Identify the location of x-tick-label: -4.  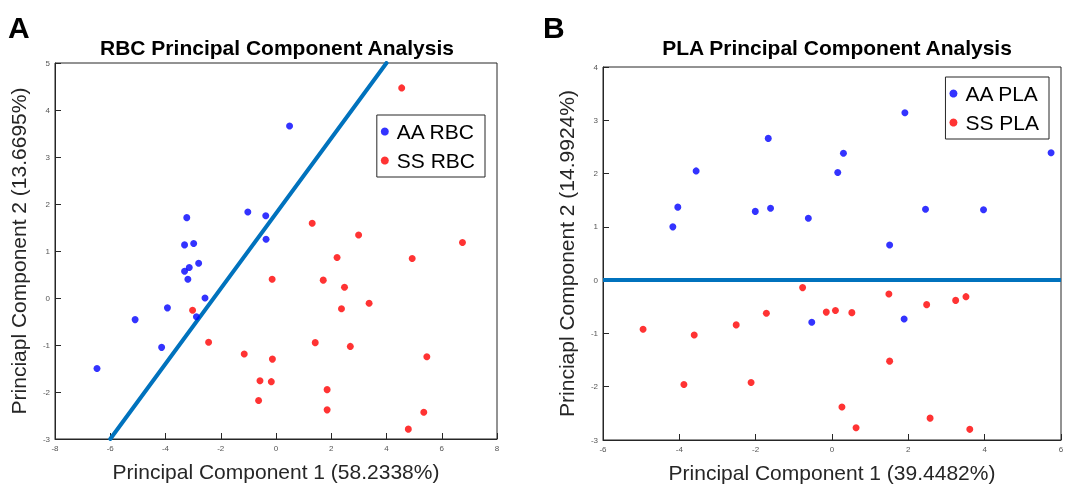
(679, 449).